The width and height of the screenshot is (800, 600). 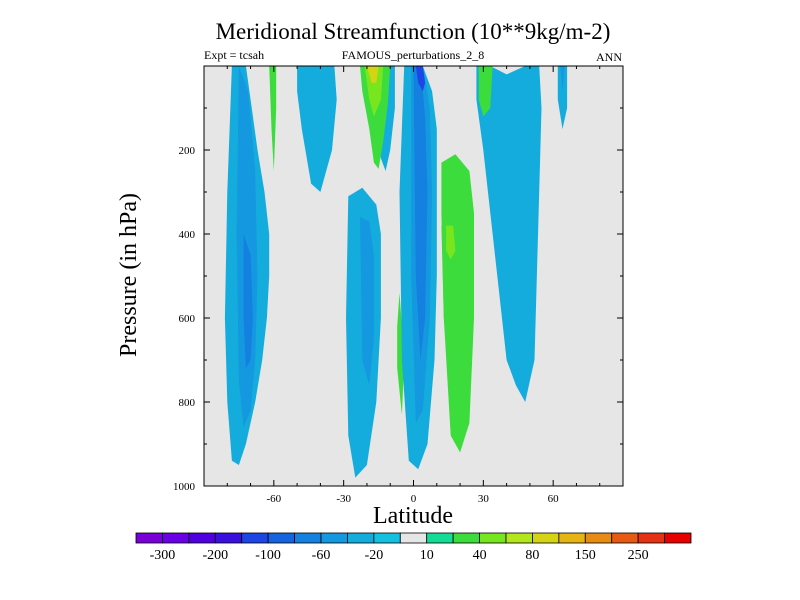 I want to click on colorbar-label: -20, so click(x=374, y=555).